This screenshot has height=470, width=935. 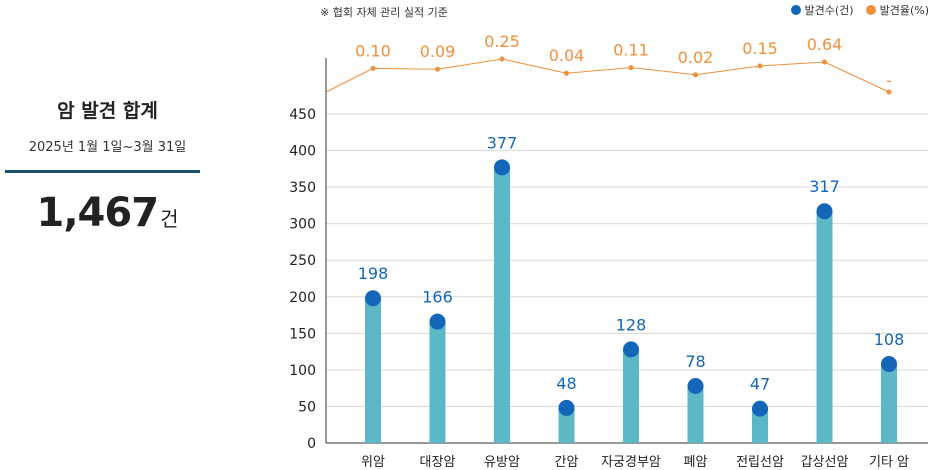 I want to click on count-label-2: 166, so click(x=437, y=297).